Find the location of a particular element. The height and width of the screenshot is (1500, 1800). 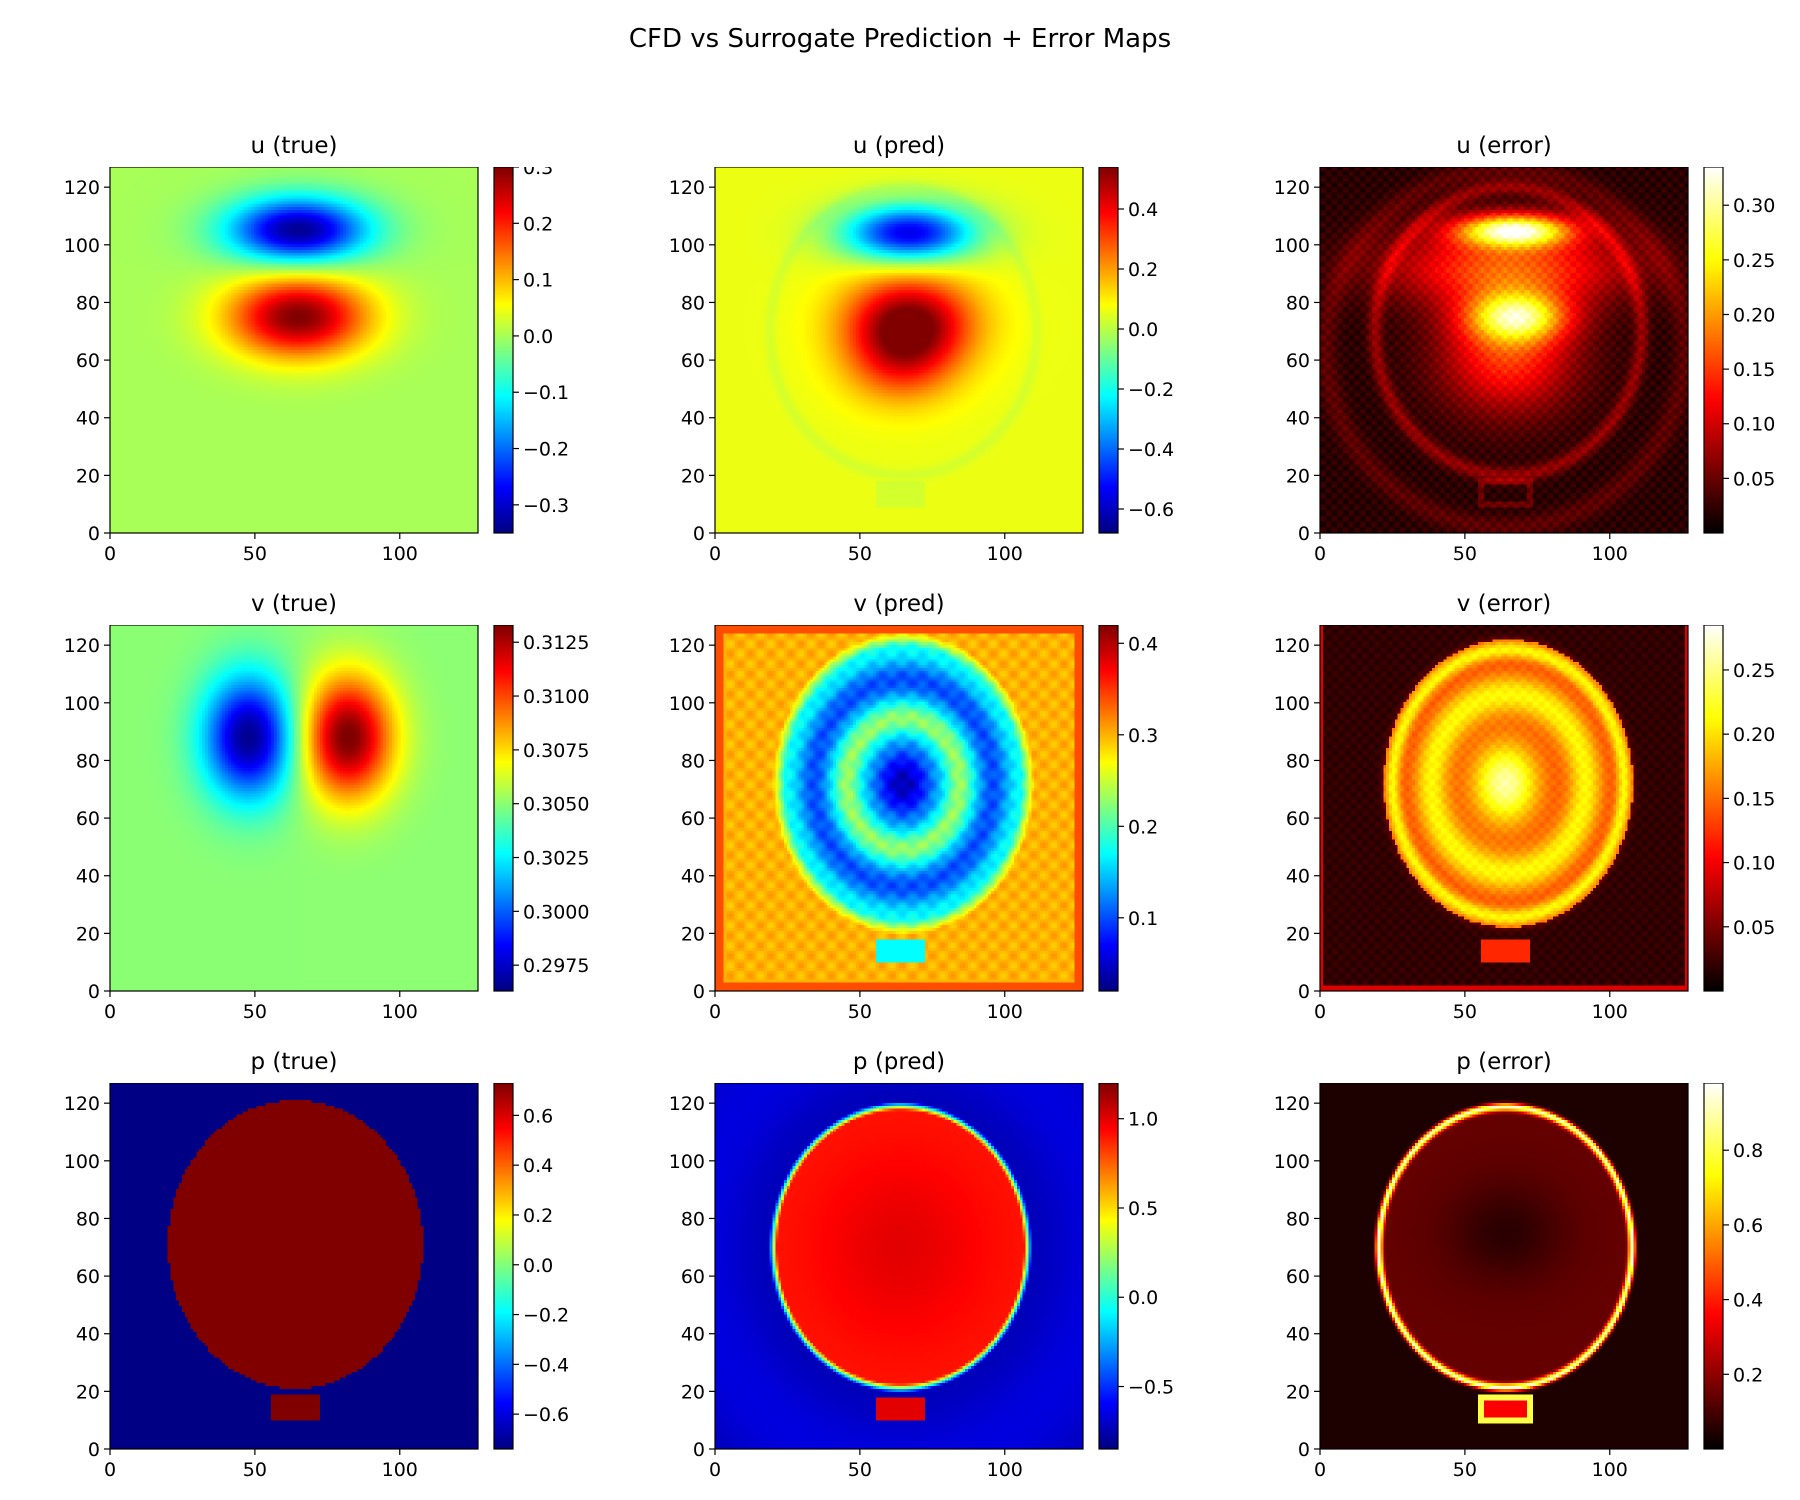

panel-title: u (error) is located at coordinates (1504, 146).